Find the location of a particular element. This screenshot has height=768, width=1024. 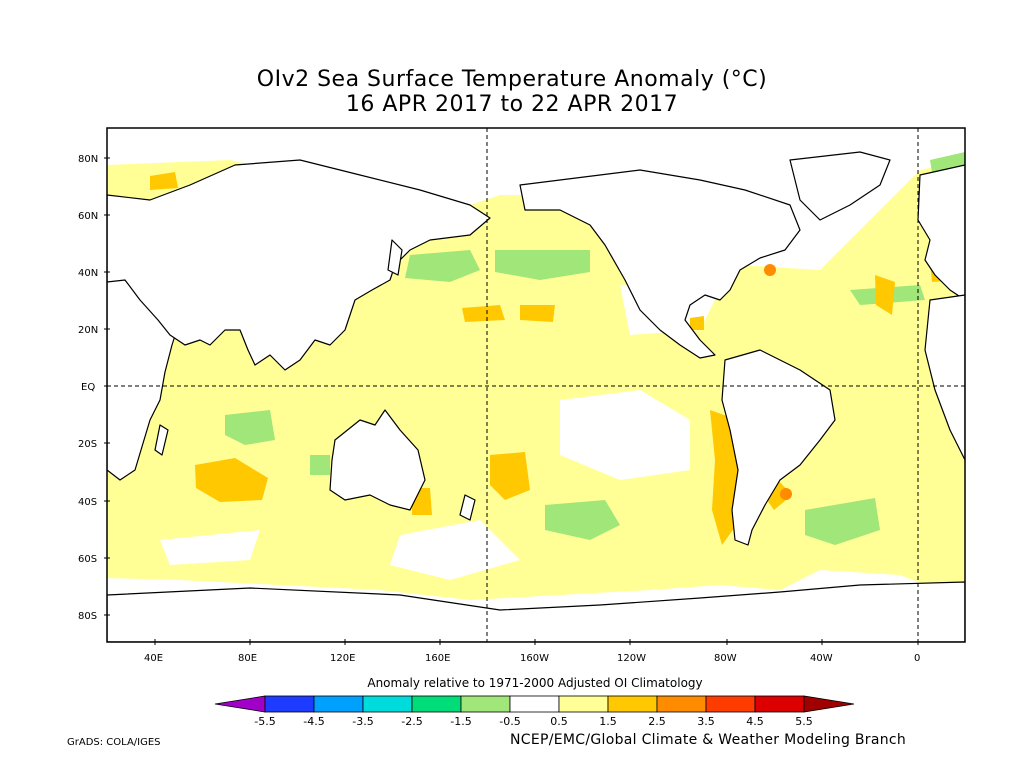

latitude-axis: 80N 60N 40N 20N EQ 20S 40S 60S 80S is located at coordinates (88, 388).